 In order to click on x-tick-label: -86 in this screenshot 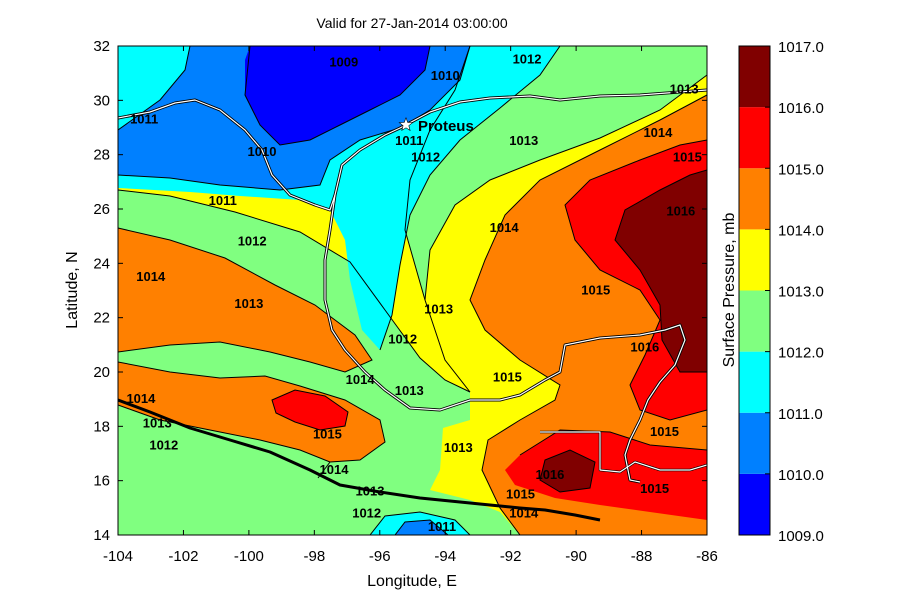, I will do `click(707, 556)`.